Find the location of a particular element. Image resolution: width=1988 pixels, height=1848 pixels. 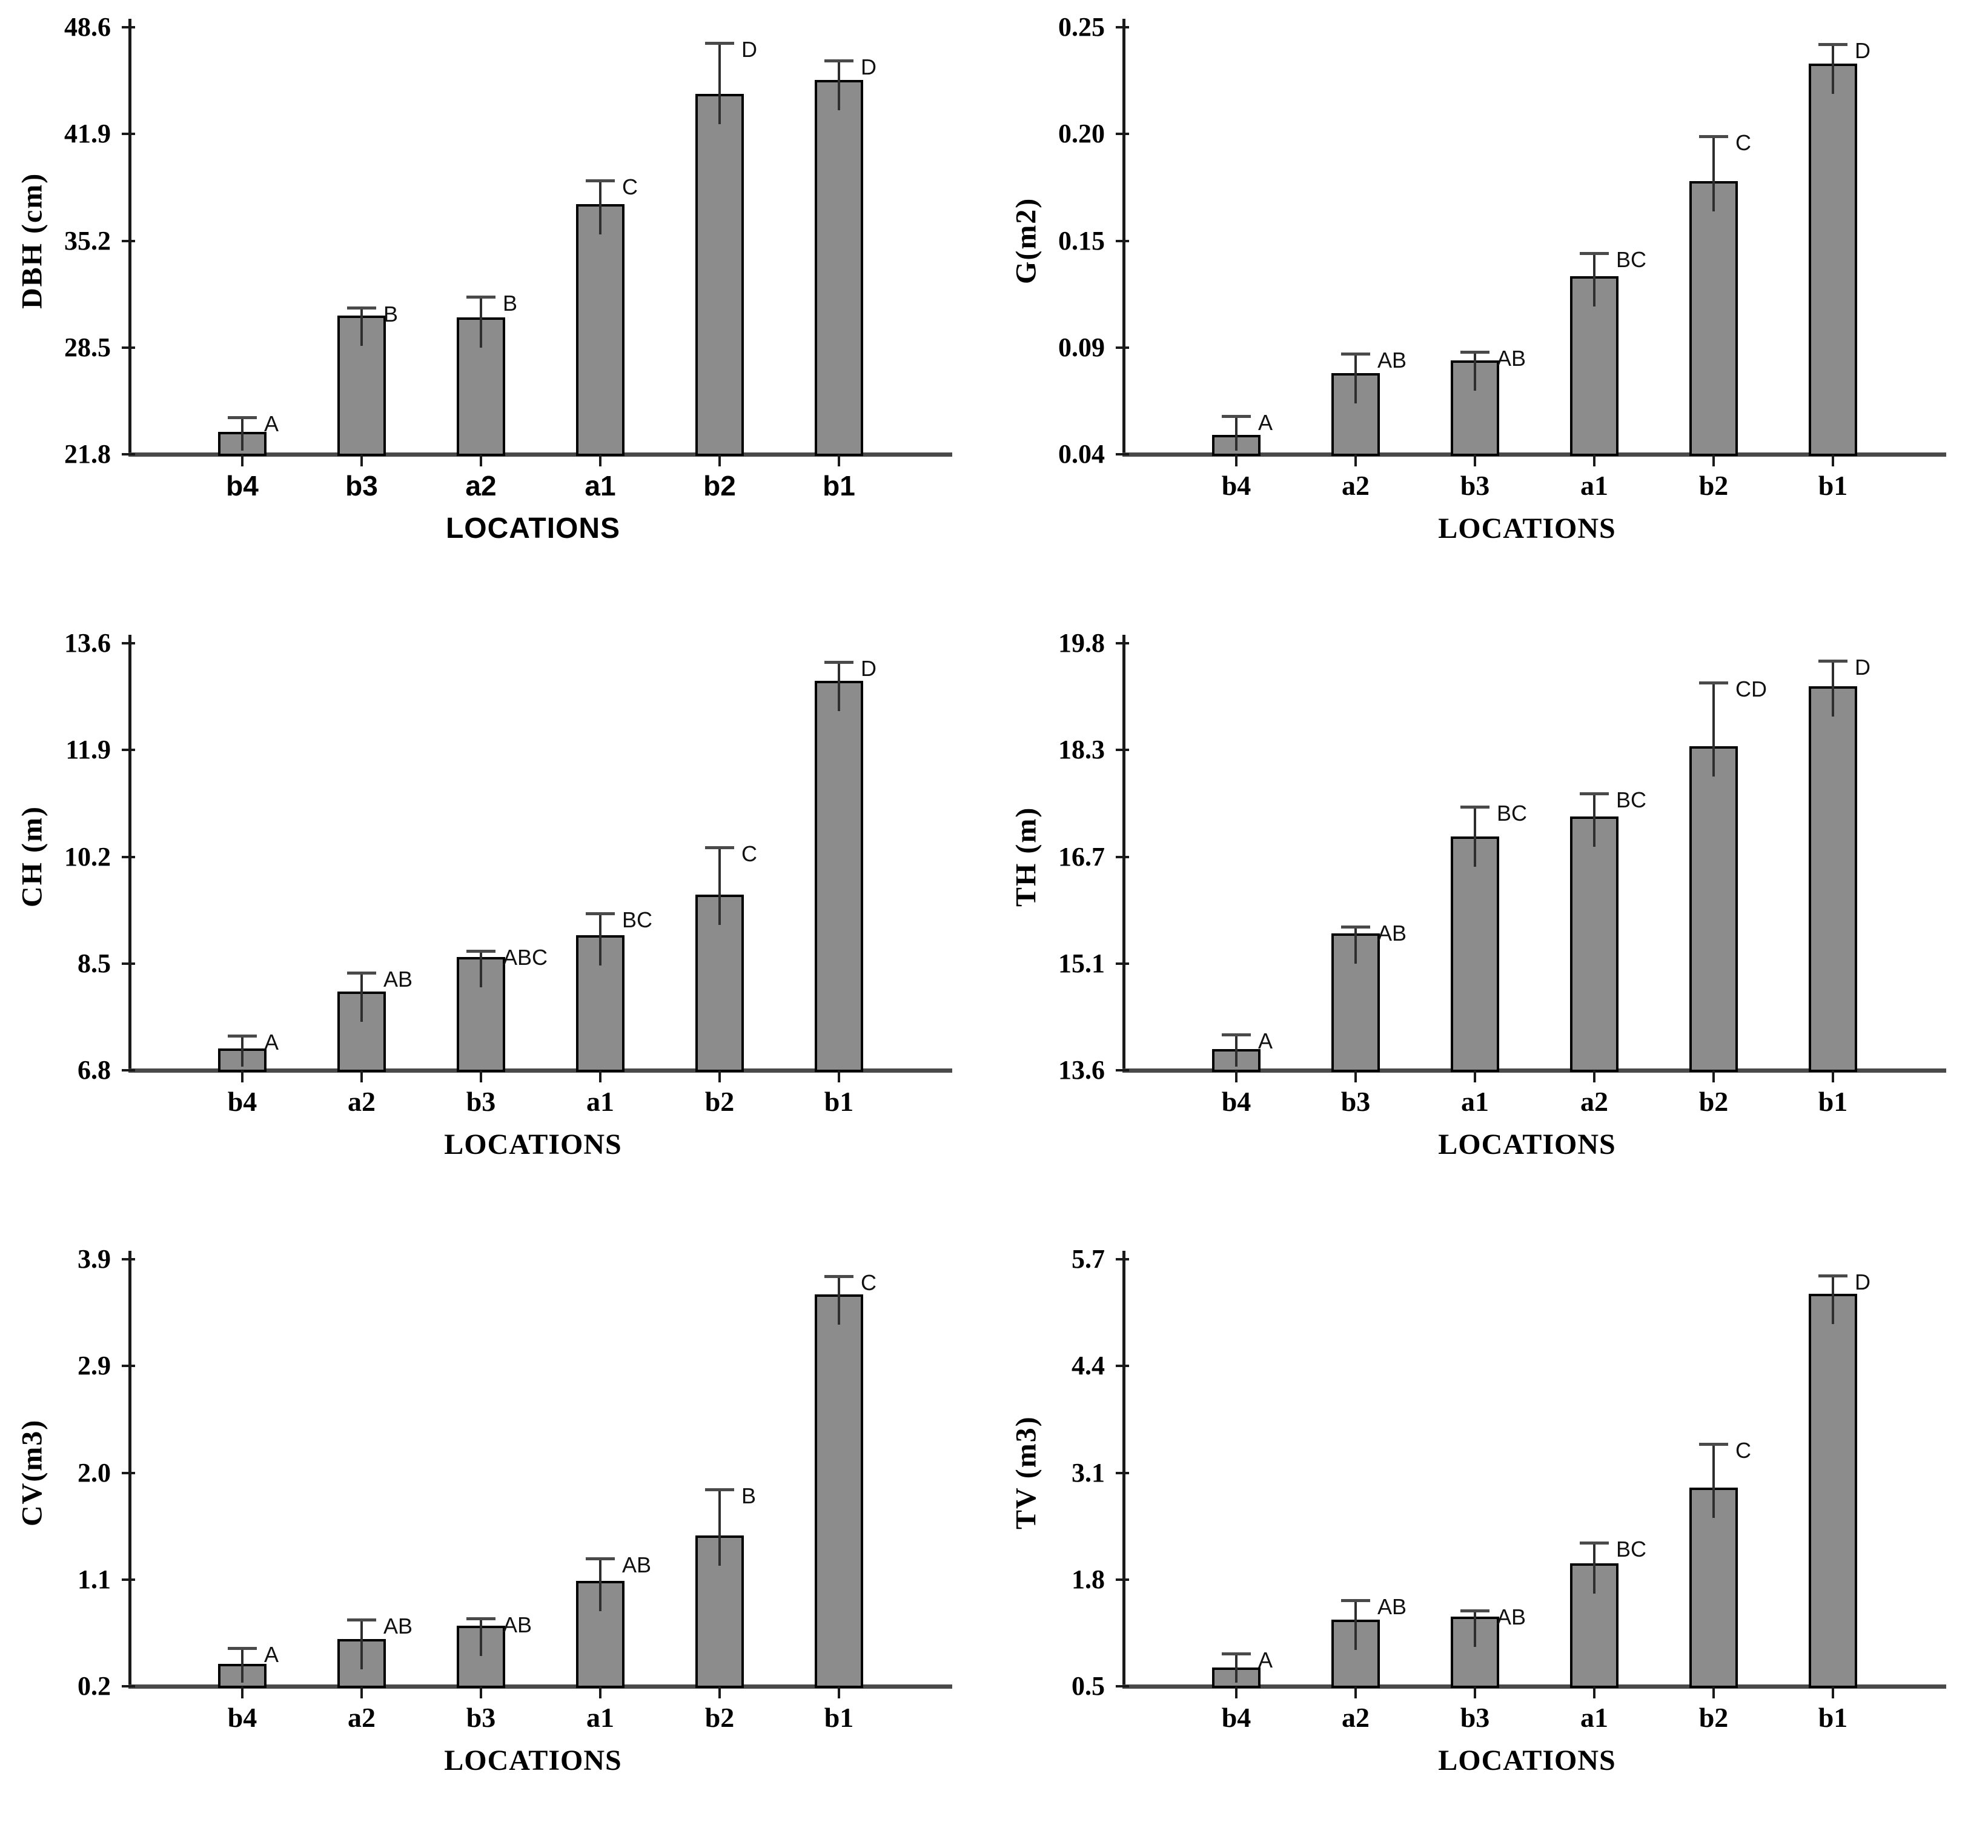

significance-letter: AB is located at coordinates (398, 1626).